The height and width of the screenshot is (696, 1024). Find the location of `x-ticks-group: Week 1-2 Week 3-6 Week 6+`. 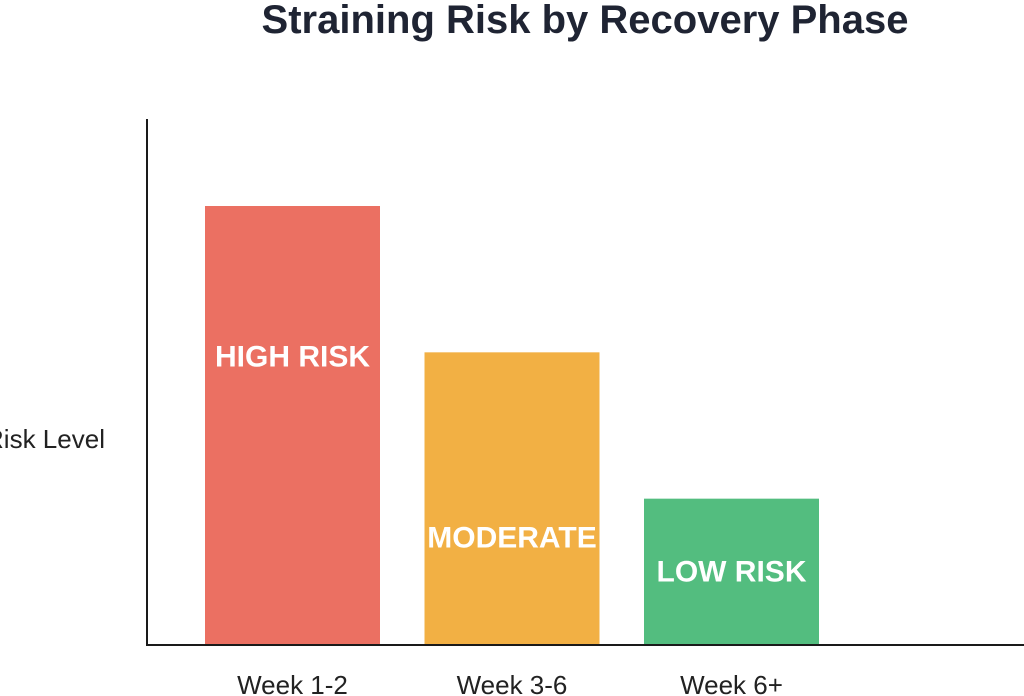

x-ticks-group: Week 1-2 Week 3-6 Week 6+ is located at coordinates (510, 683).